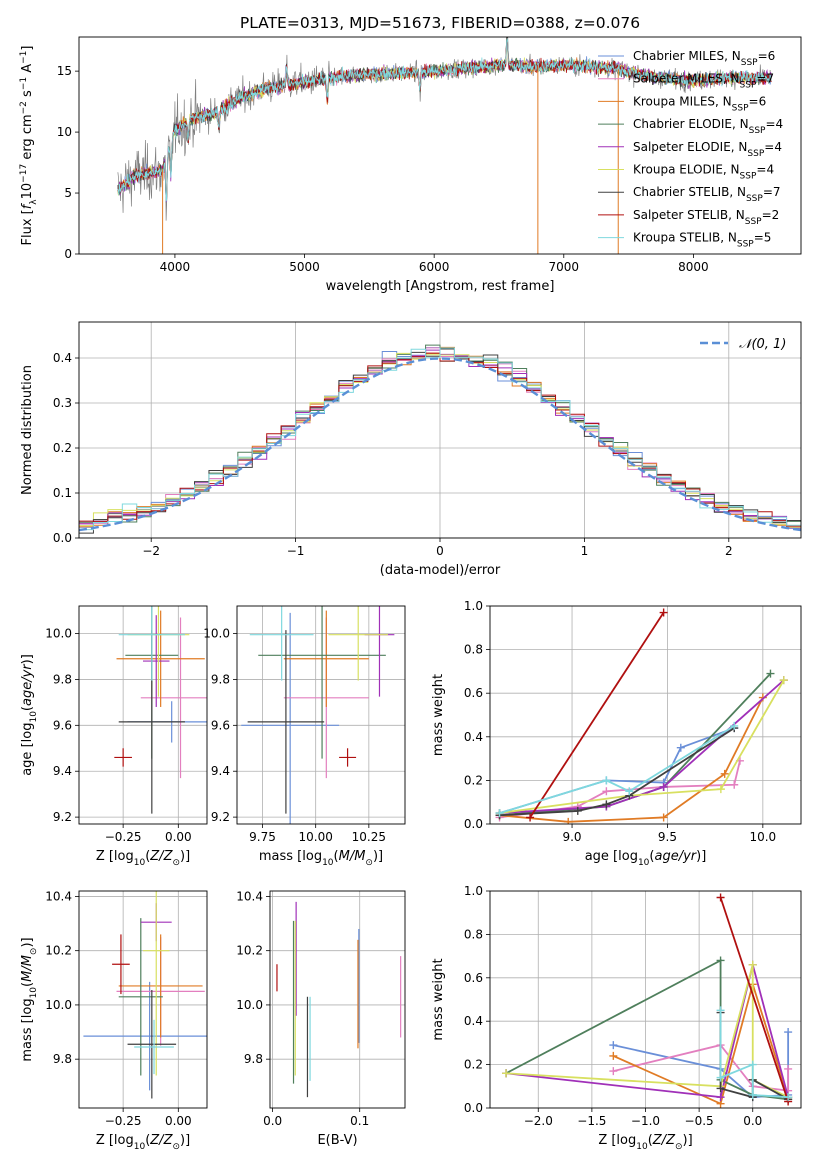  Describe the element at coordinates (58, 951) in the screenshot. I see `y-tick-label: 10.2` at that location.